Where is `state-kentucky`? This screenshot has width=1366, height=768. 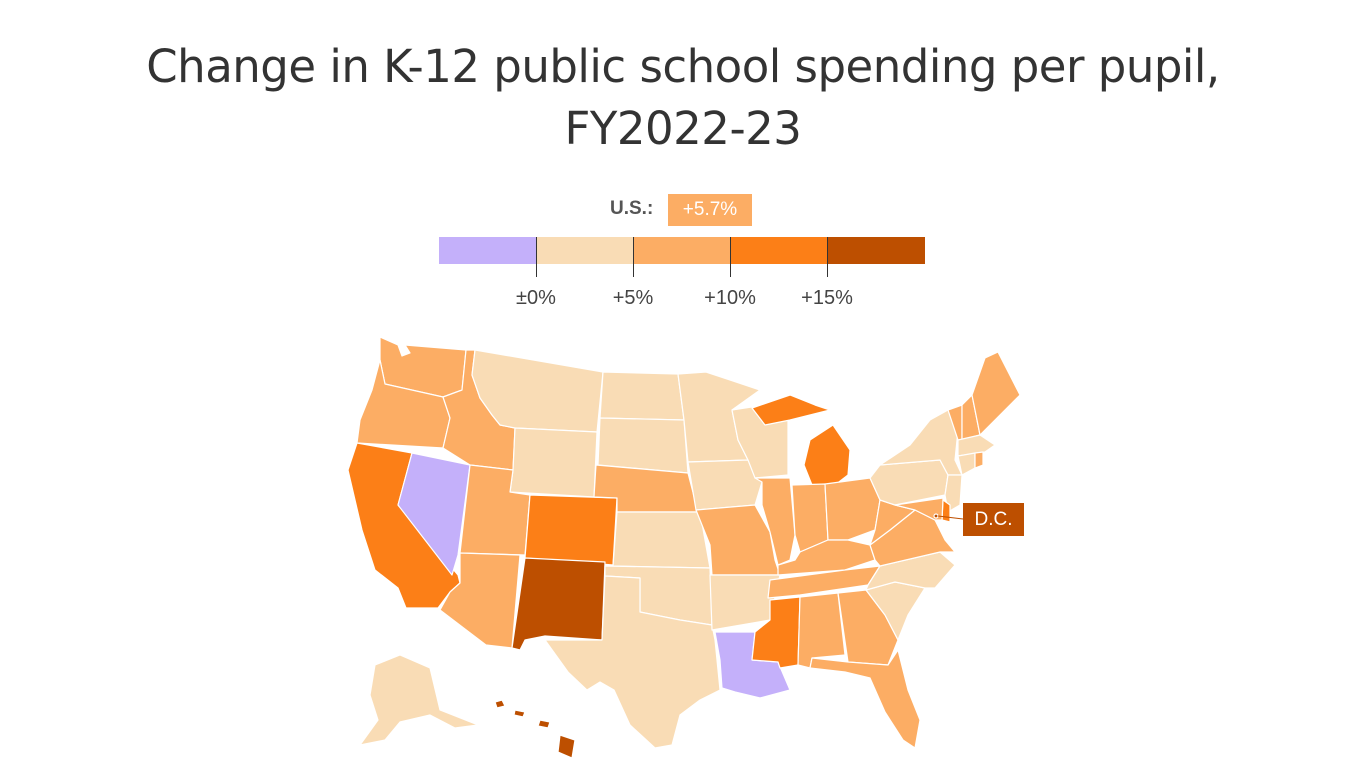
state-kentucky is located at coordinates (826, 557).